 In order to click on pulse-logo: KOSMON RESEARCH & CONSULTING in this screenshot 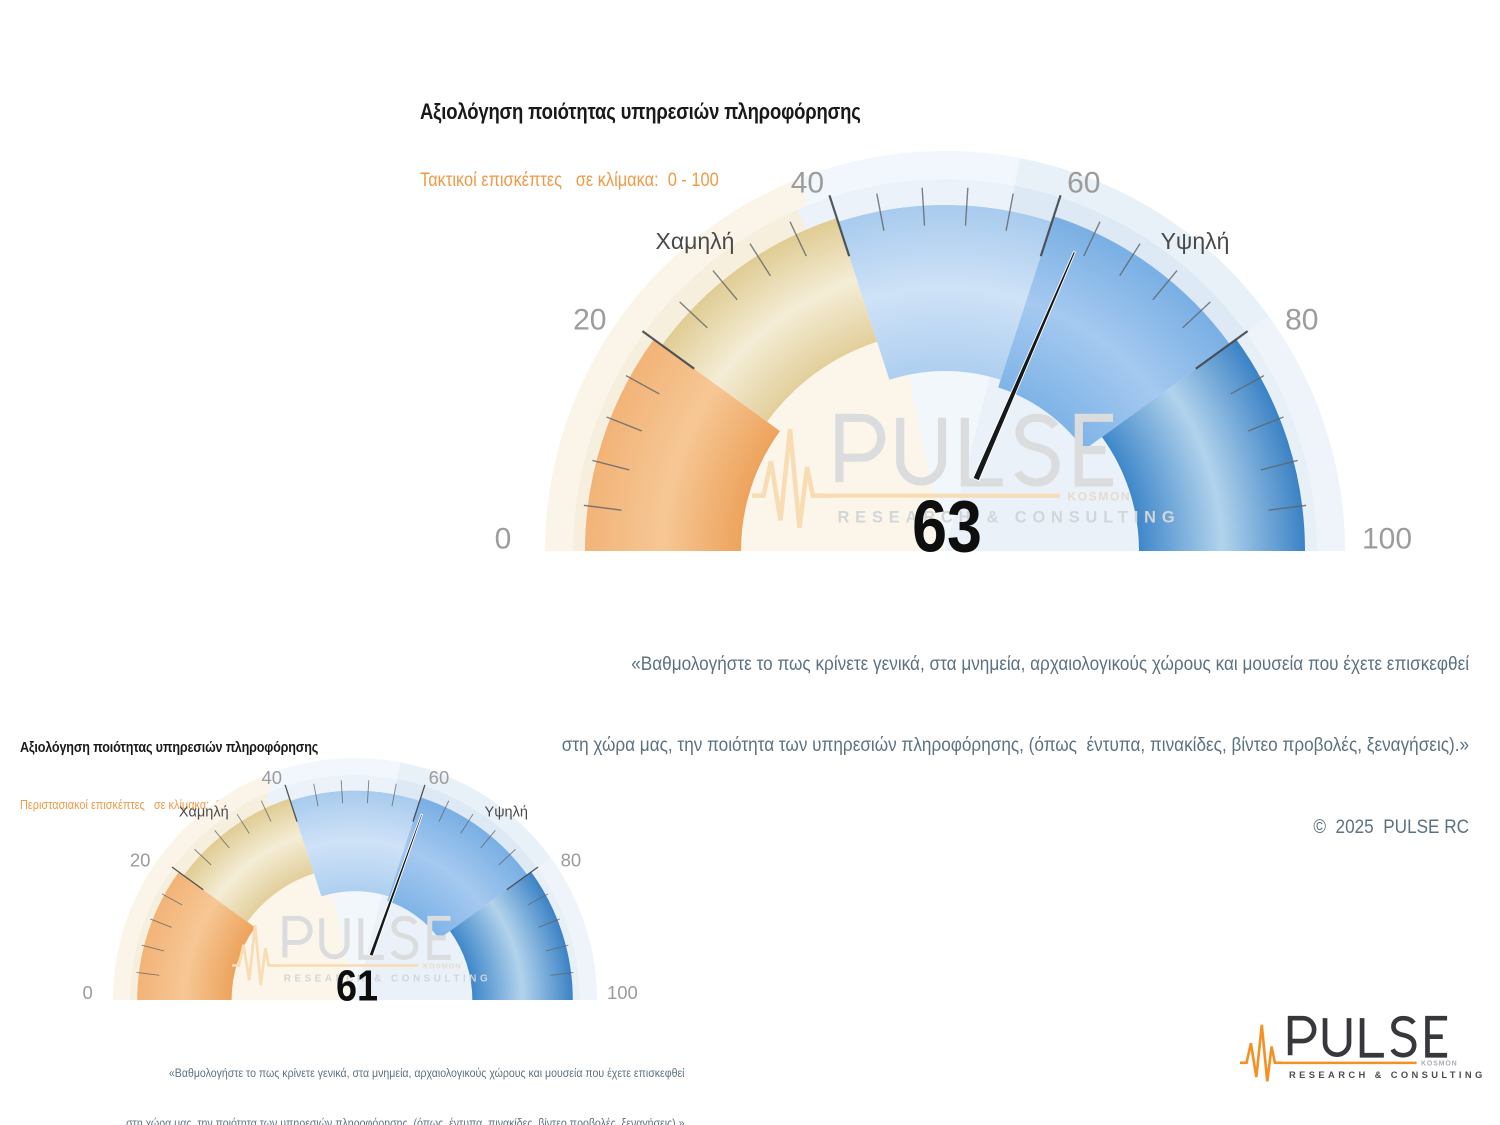, I will do `click(1363, 1048)`.